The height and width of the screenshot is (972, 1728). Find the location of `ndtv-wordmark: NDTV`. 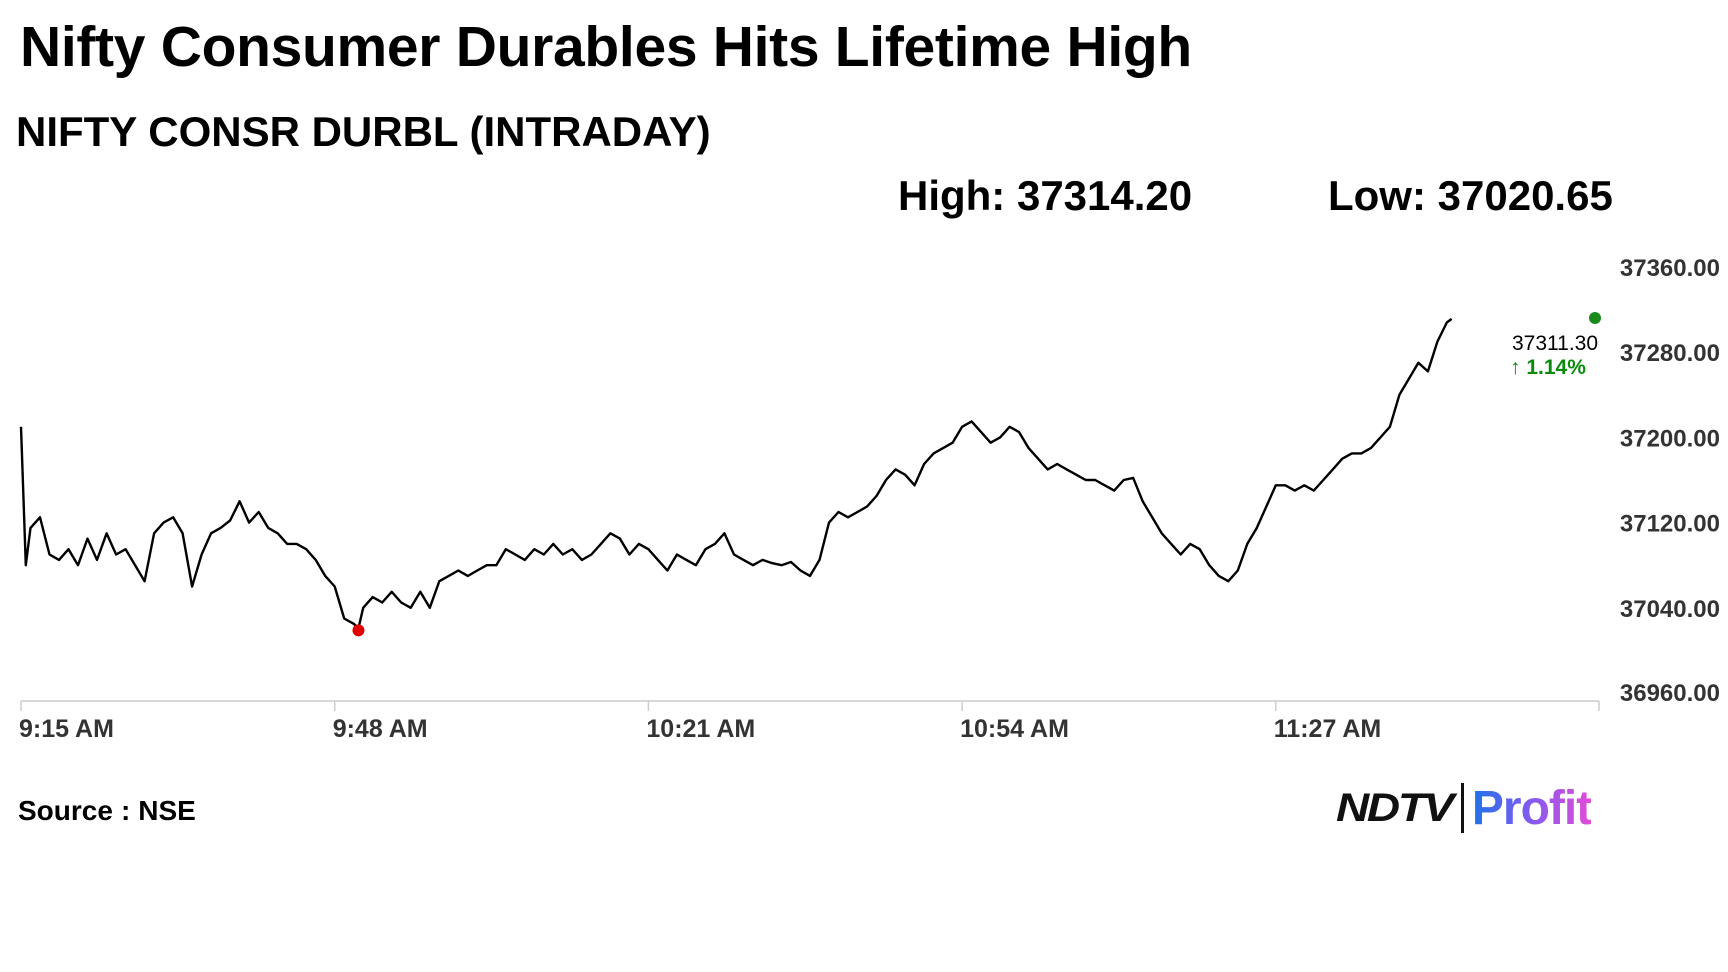

ndtv-wordmark: NDTV is located at coordinates (1395, 807).